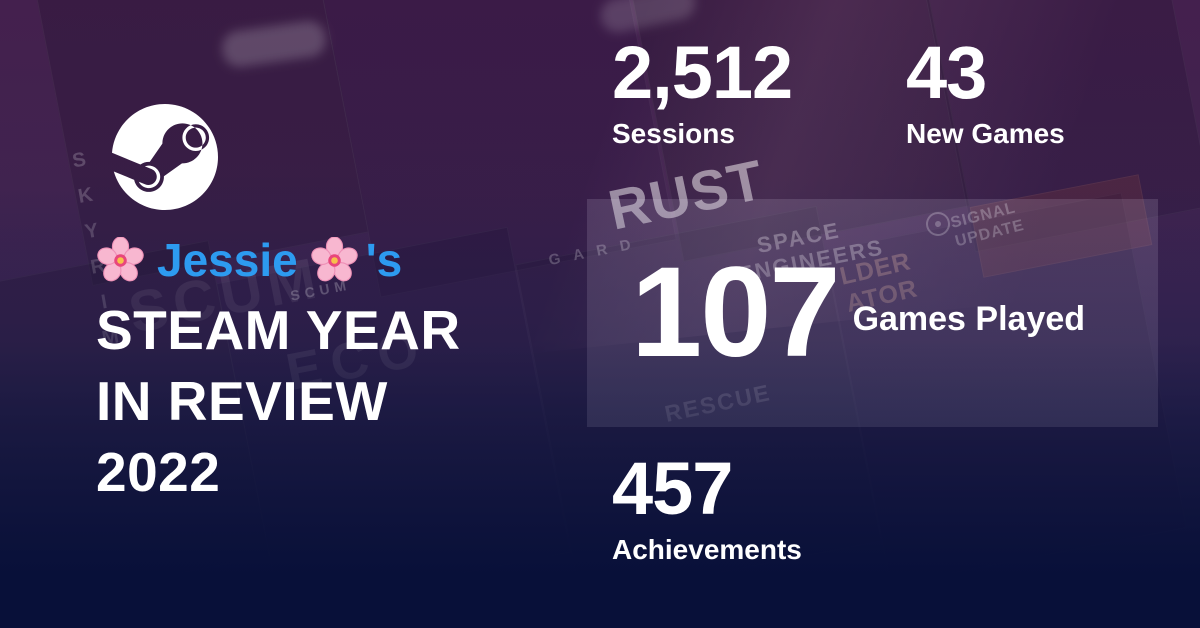 The height and width of the screenshot is (628, 1200). I want to click on title-line-2: IN REVIEW, so click(242, 401).